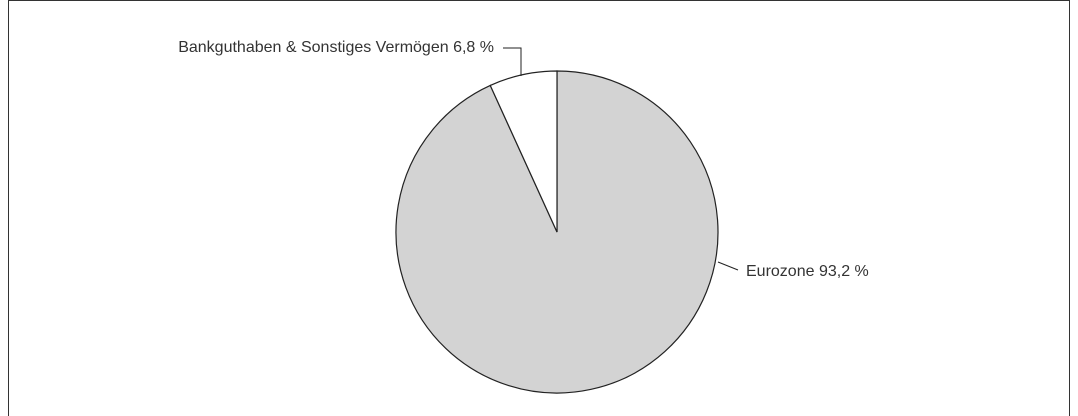 The height and width of the screenshot is (416, 1078). I want to click on slice-category: Bankguthaben & Sonstiges Vermögen, so click(313, 47).